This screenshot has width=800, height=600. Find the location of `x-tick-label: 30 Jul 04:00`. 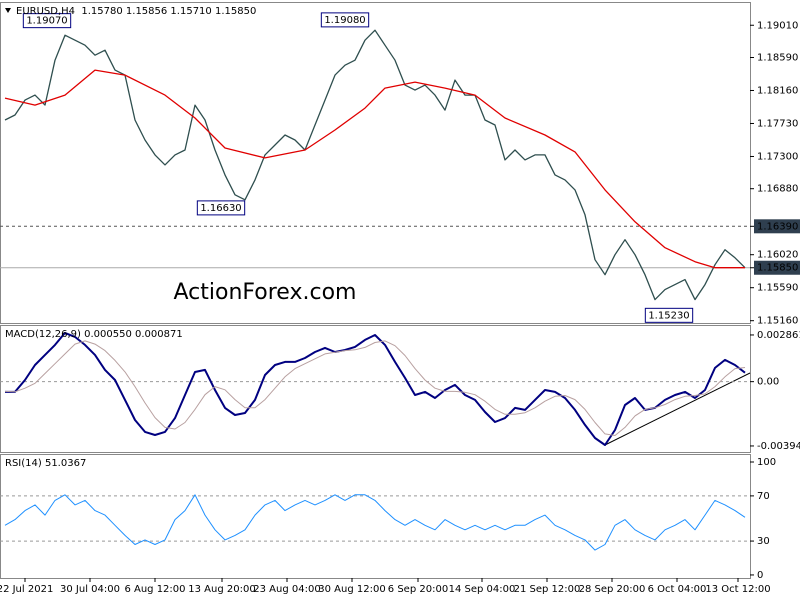

x-tick-label: 30 Jul 04:00 is located at coordinates (90, 589).